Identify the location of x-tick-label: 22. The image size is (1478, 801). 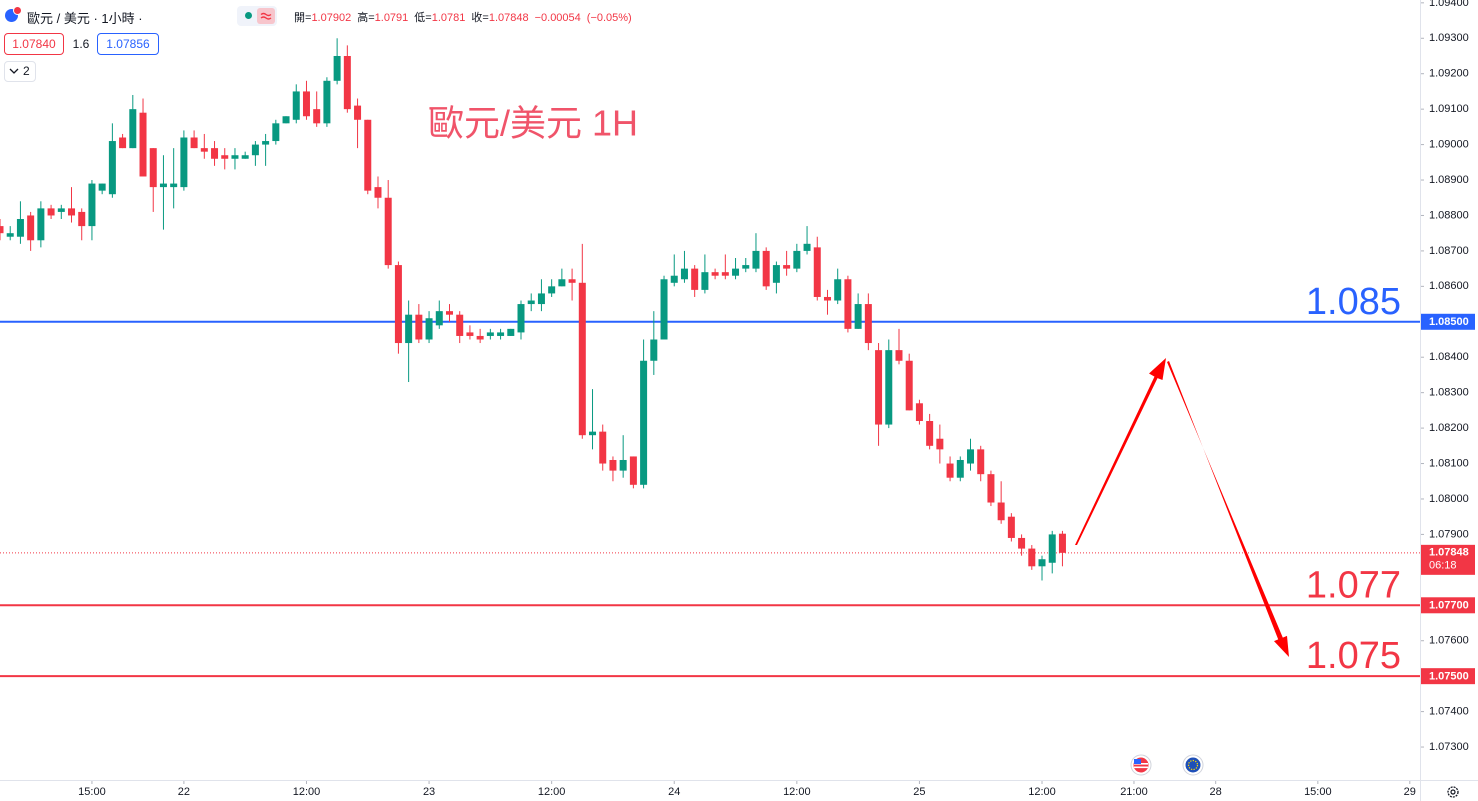
(184, 792).